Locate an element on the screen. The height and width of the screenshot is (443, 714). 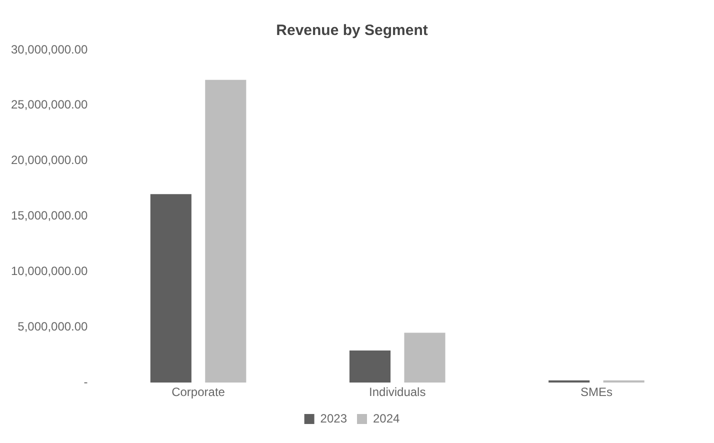
y-tick-label: 10,000,000.00 is located at coordinates (49, 271).